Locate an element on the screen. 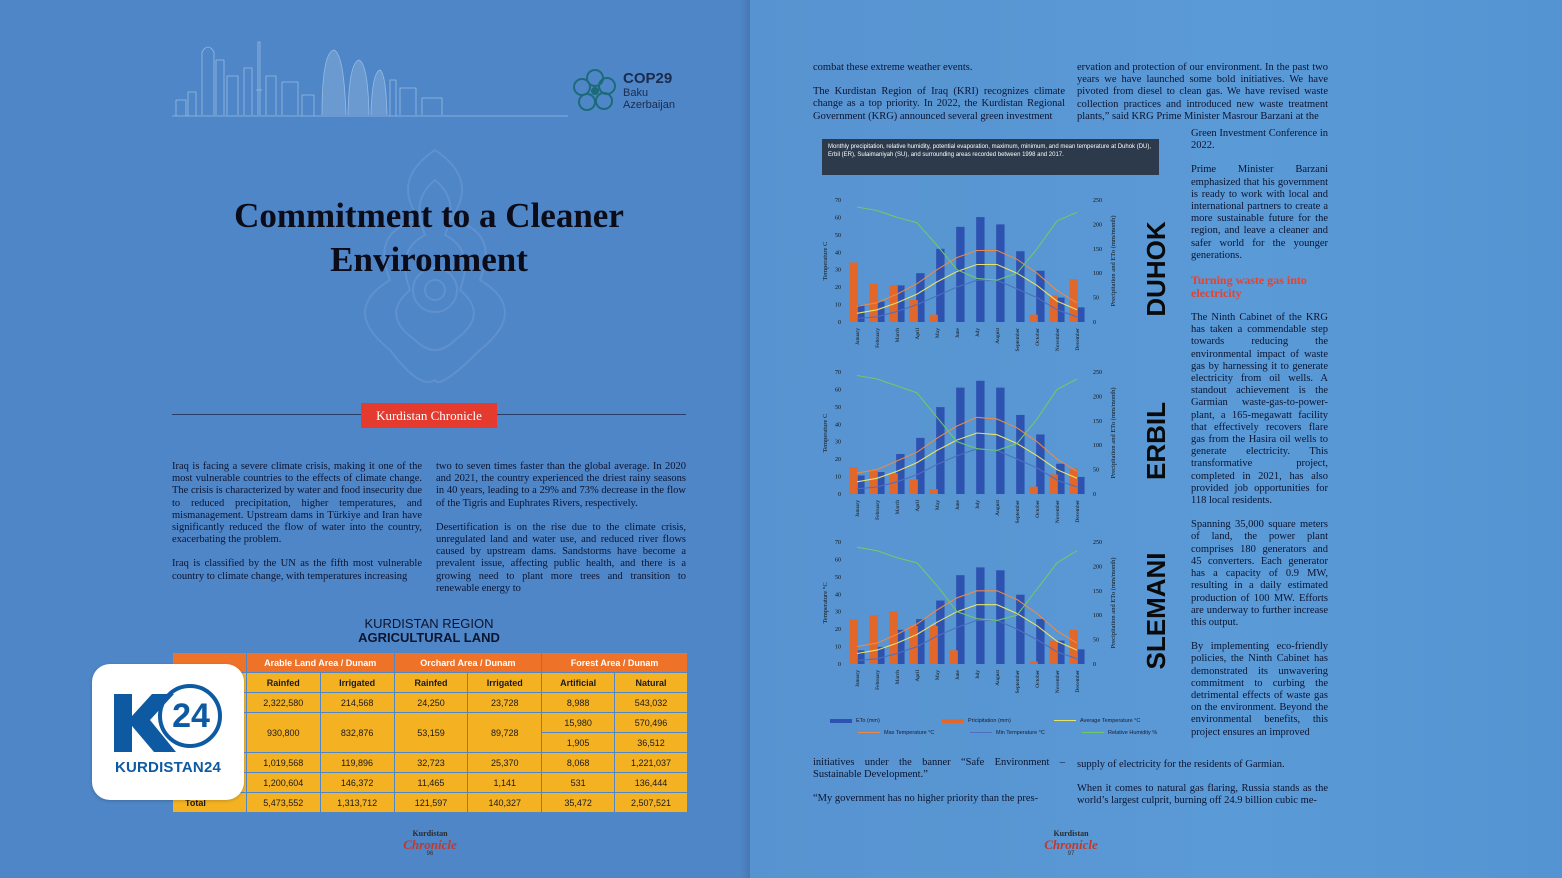  table-cell: 1,141 is located at coordinates (505, 782).